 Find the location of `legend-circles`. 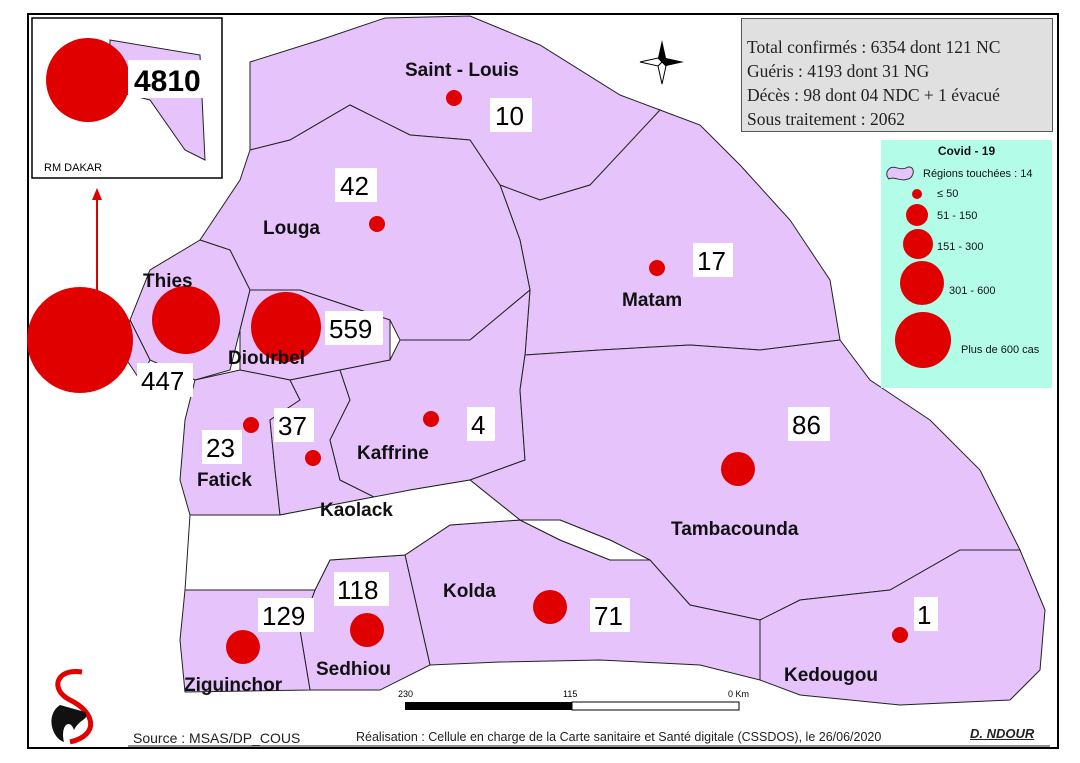

legend-circles is located at coordinates (923, 278).